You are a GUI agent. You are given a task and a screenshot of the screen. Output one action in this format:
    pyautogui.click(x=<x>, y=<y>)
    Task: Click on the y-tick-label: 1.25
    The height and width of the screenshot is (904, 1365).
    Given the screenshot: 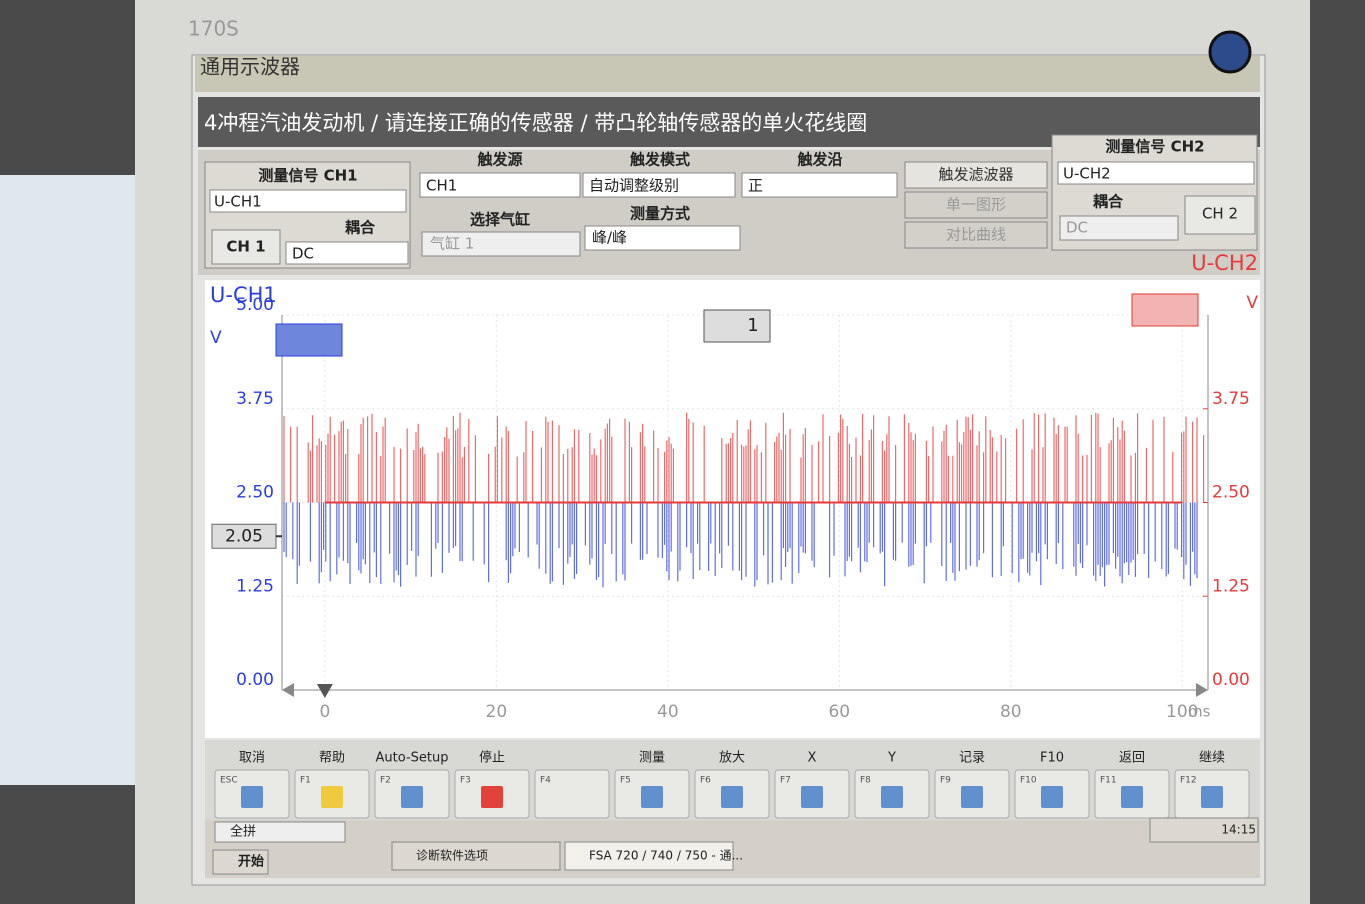 What is the action you would take?
    pyautogui.click(x=255, y=586)
    